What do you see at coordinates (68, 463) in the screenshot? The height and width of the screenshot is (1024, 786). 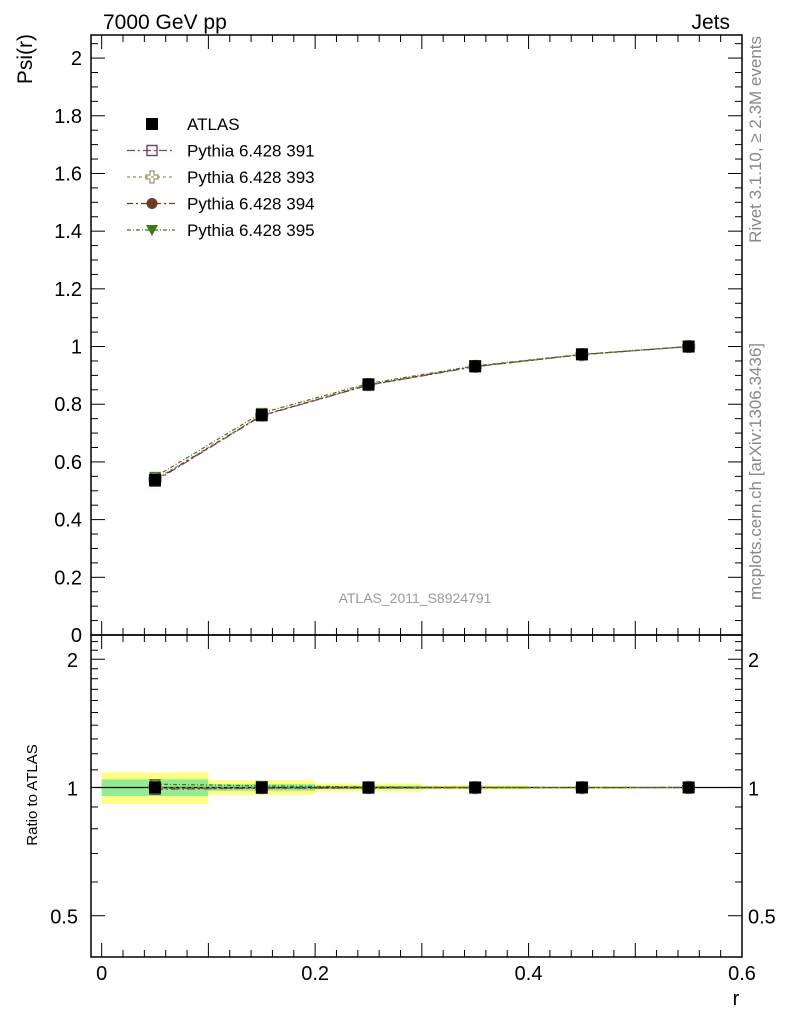 I see `main-y-tick-label: 0.6` at bounding box center [68, 463].